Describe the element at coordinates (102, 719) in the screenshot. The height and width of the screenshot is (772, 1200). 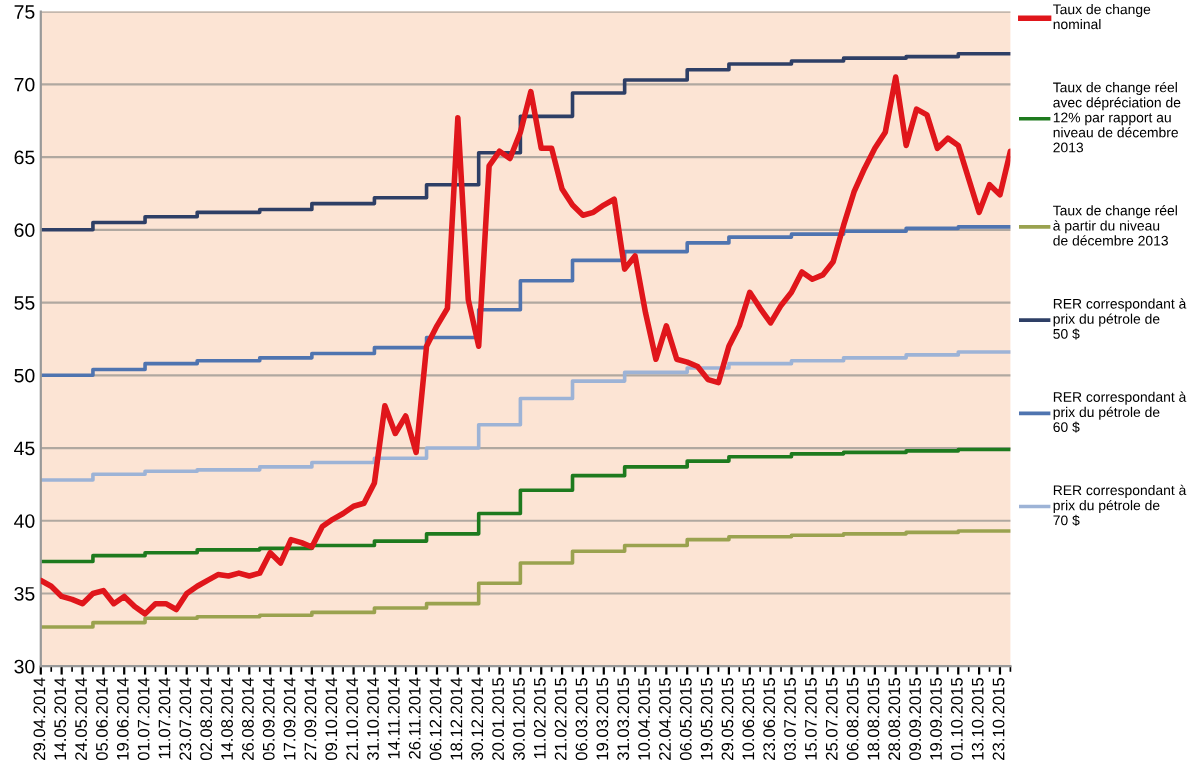
I see `x-tick-label: 05.06.2014` at that location.